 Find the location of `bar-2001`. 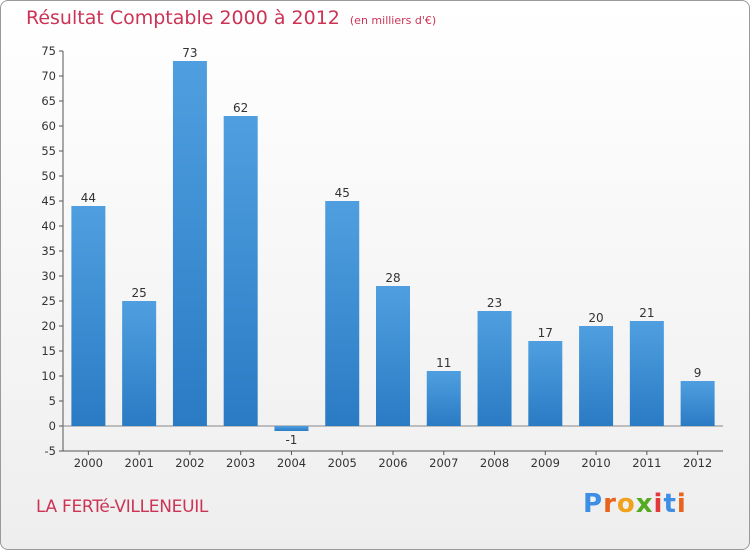

bar-2001 is located at coordinates (139, 363).